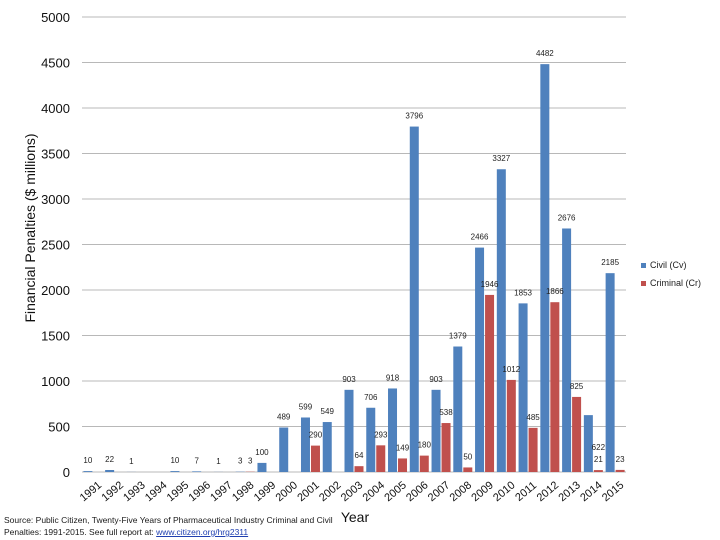 The image size is (720, 540). What do you see at coordinates (240, 461) in the screenshot?
I see `data-label-civil-1998: 3` at bounding box center [240, 461].